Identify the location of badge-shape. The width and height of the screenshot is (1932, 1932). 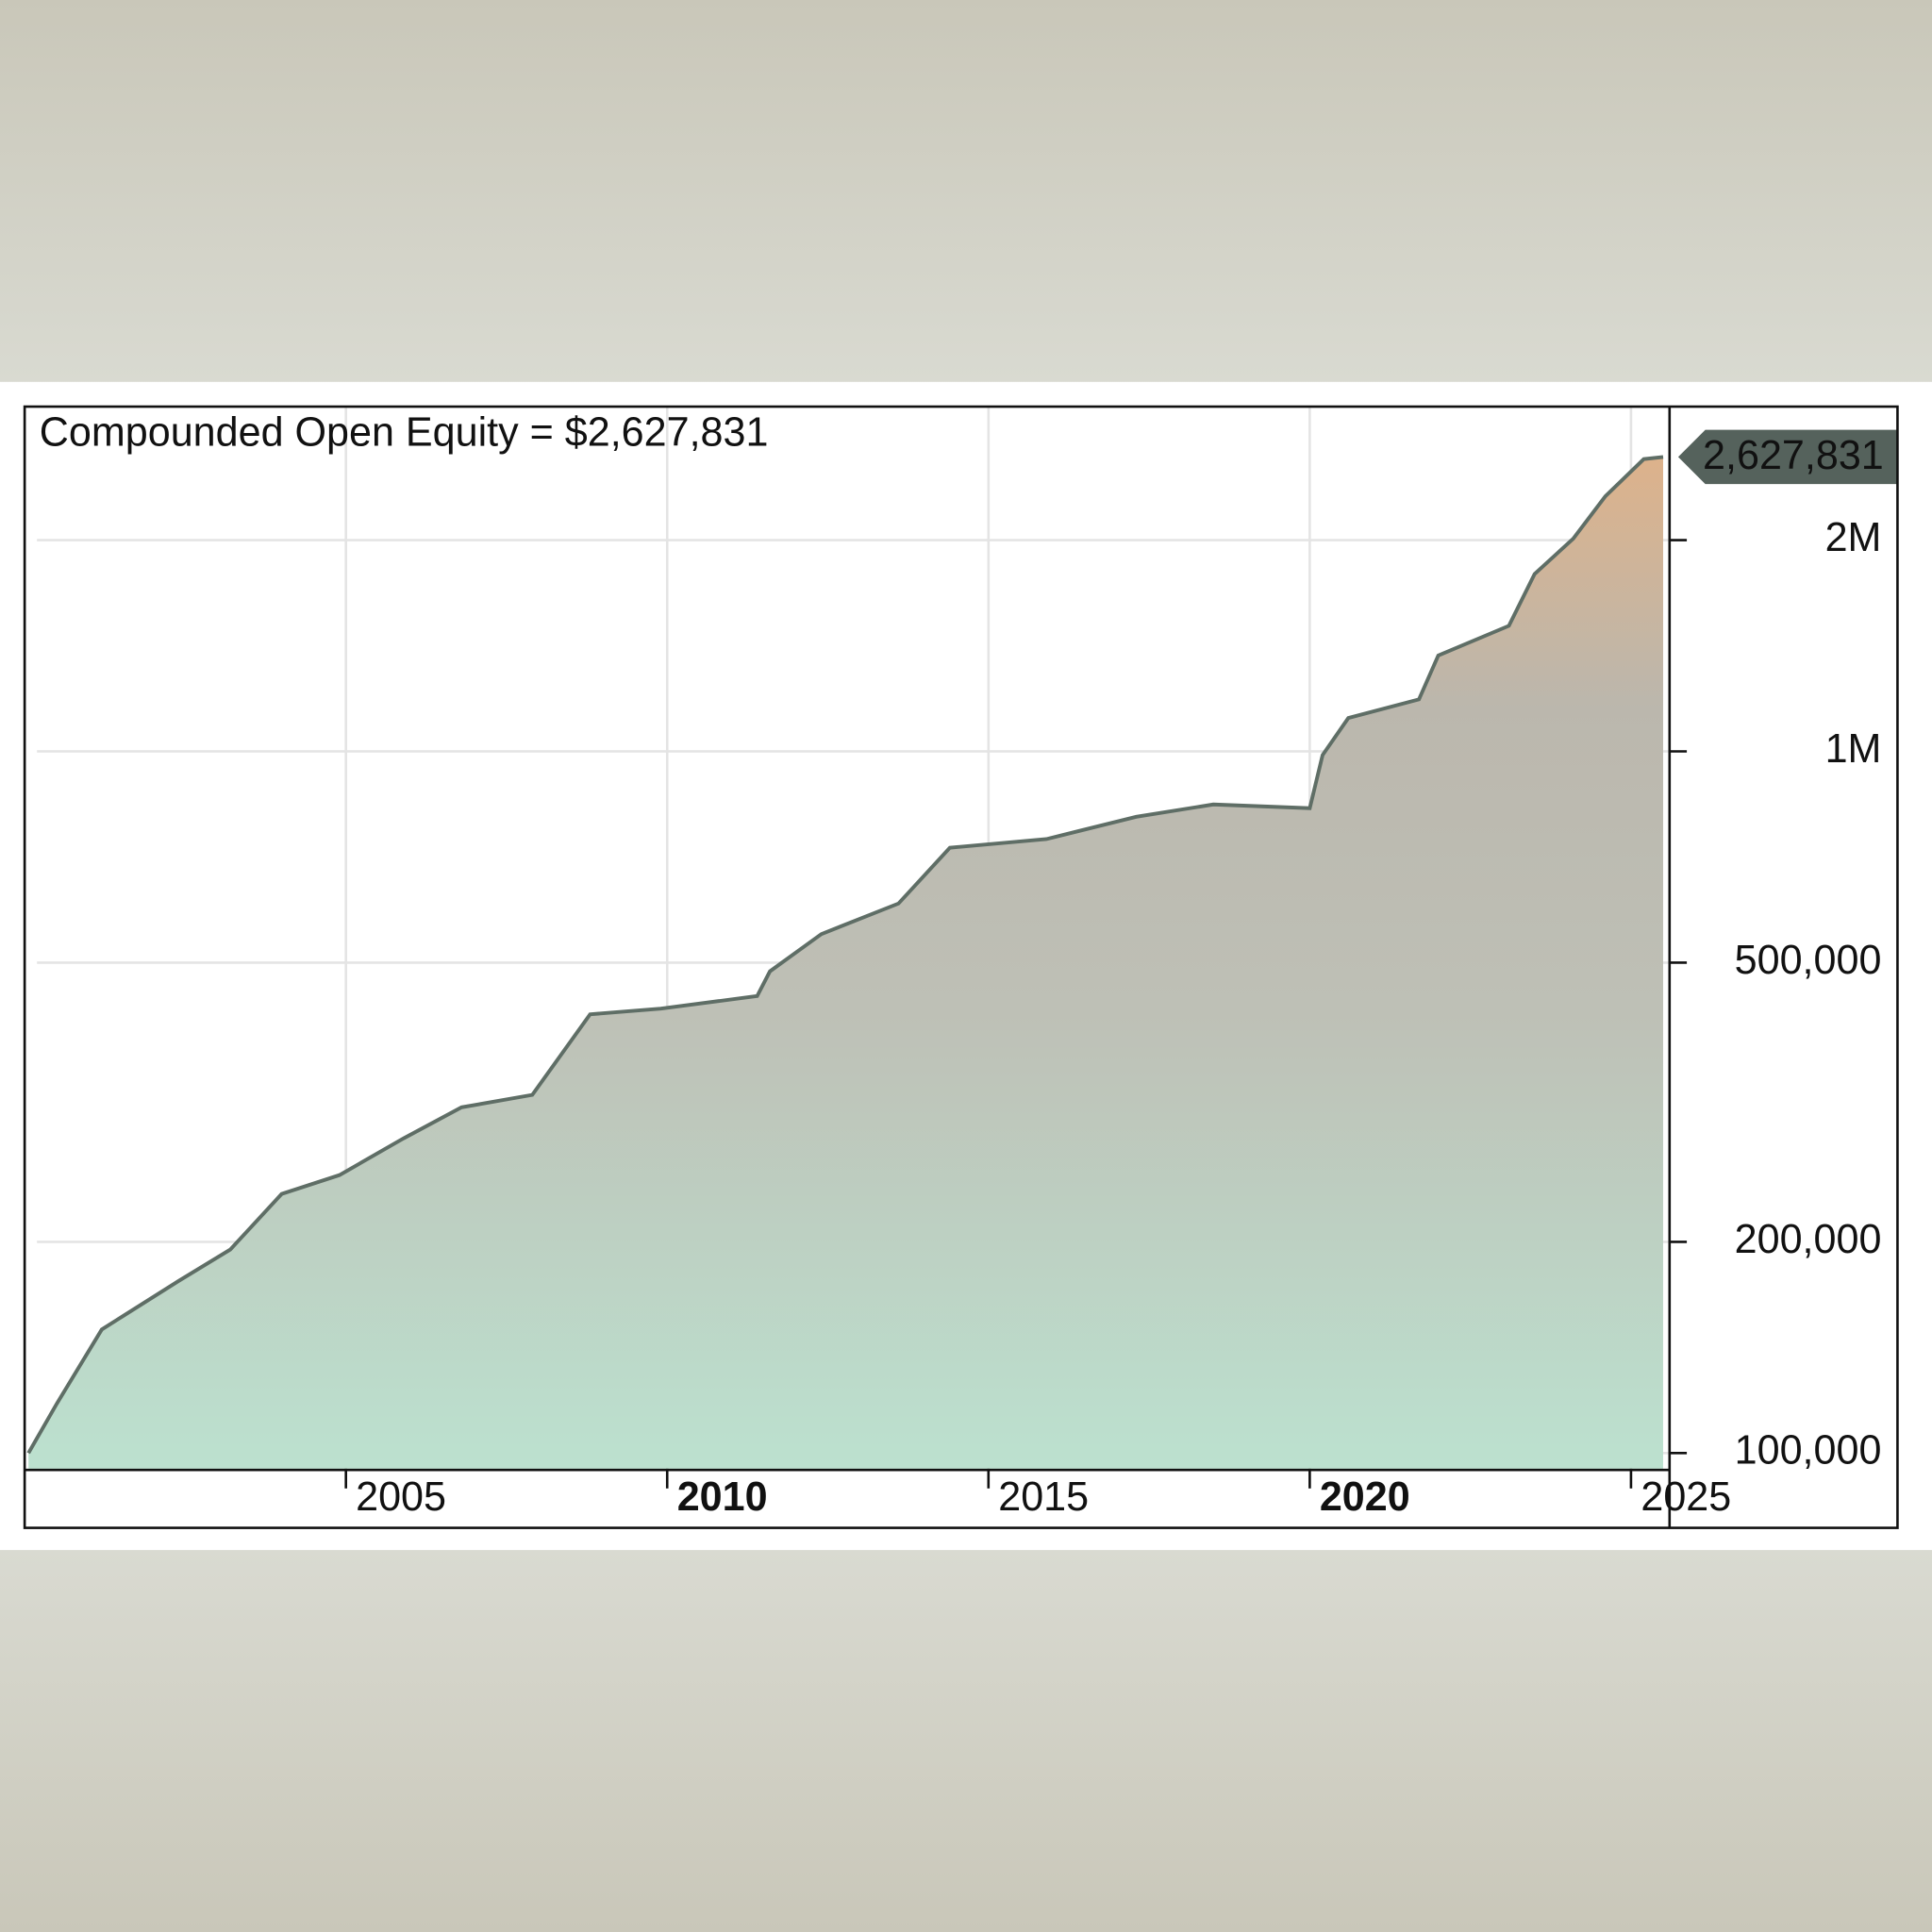
(1787, 457).